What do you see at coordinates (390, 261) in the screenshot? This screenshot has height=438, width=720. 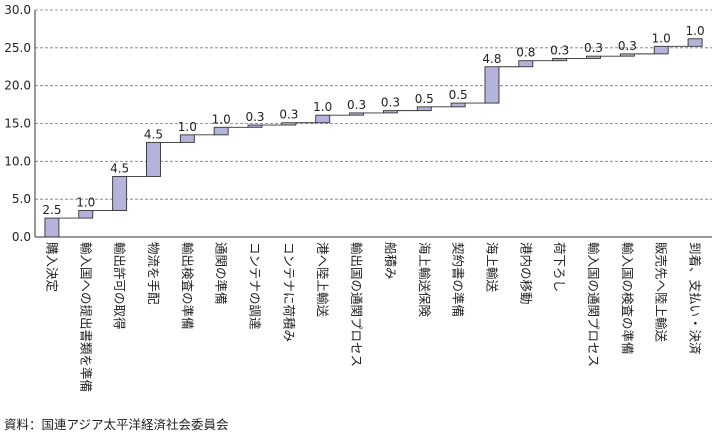 I see `x-category-label: 船積み` at bounding box center [390, 261].